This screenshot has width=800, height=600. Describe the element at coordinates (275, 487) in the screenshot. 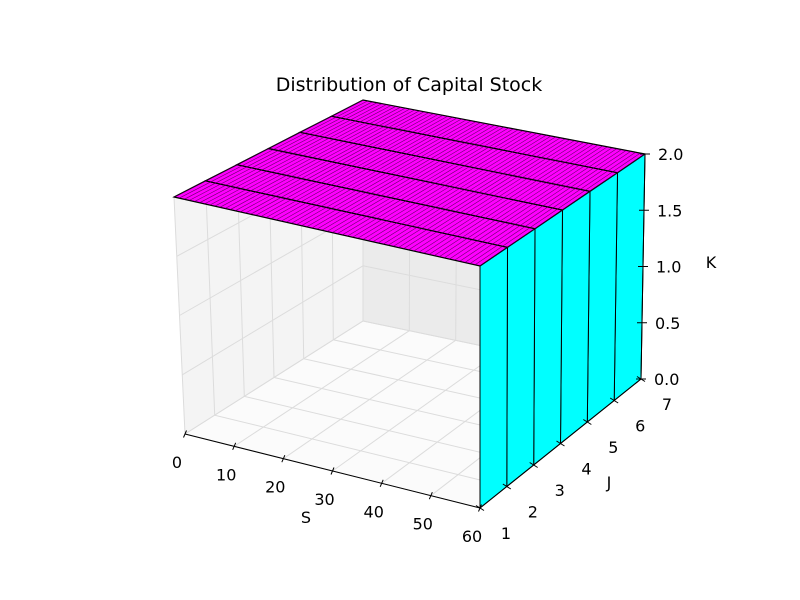

I see `x-tick-label: 20` at that location.